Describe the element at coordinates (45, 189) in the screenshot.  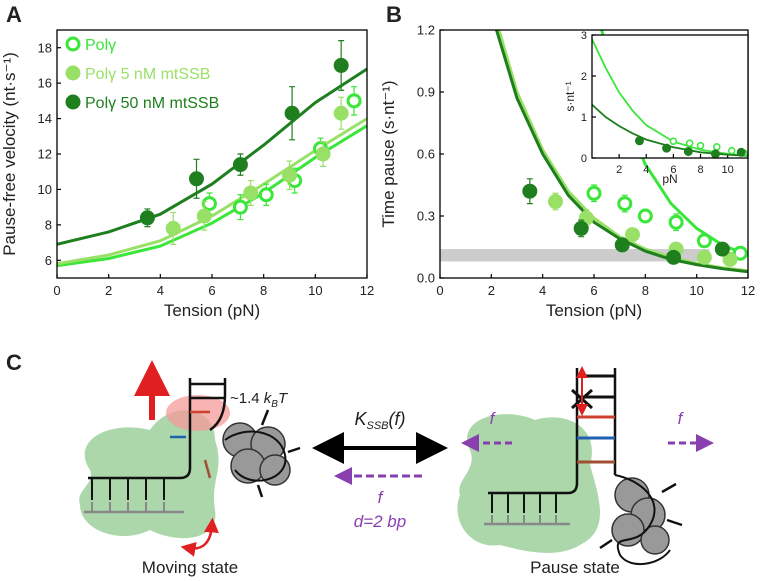
I see `y-tick-label: 10` at that location.